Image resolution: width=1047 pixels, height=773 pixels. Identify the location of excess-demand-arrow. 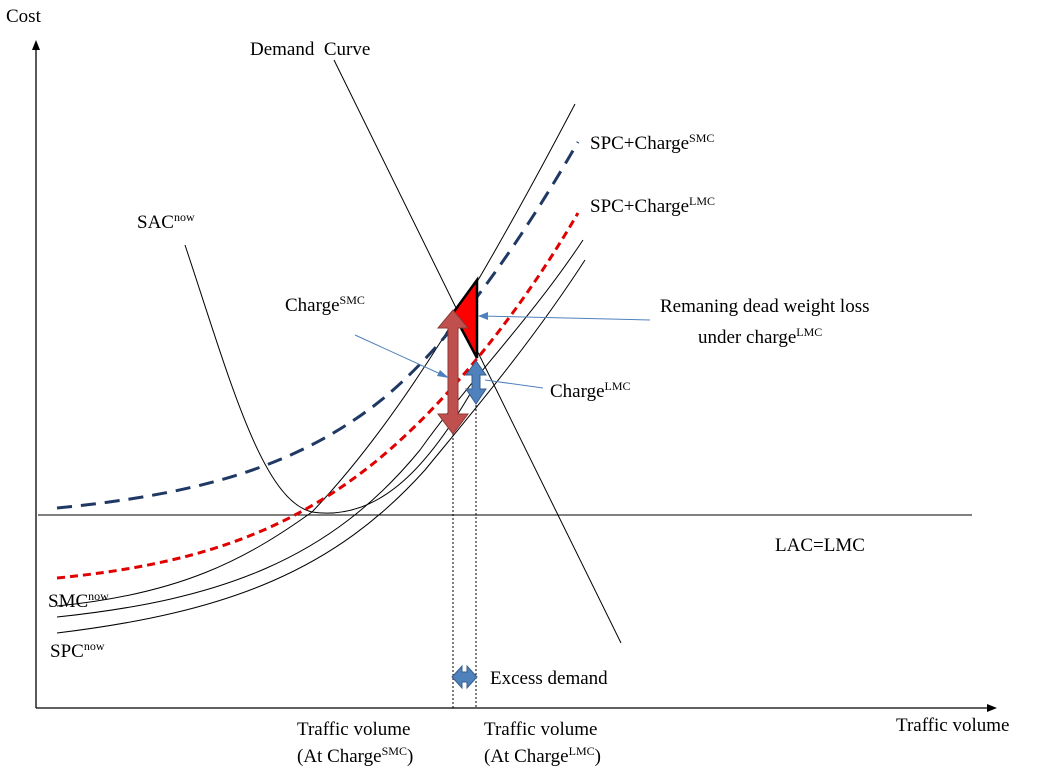
(464, 677).